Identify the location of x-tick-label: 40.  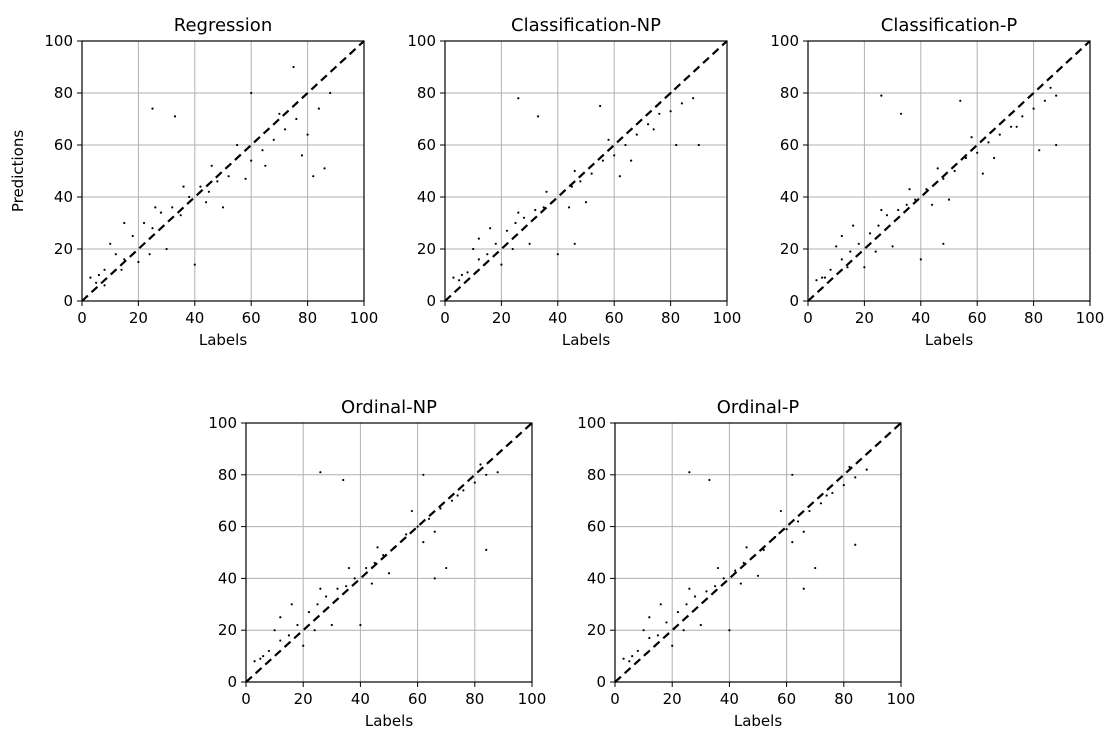
(360, 699).